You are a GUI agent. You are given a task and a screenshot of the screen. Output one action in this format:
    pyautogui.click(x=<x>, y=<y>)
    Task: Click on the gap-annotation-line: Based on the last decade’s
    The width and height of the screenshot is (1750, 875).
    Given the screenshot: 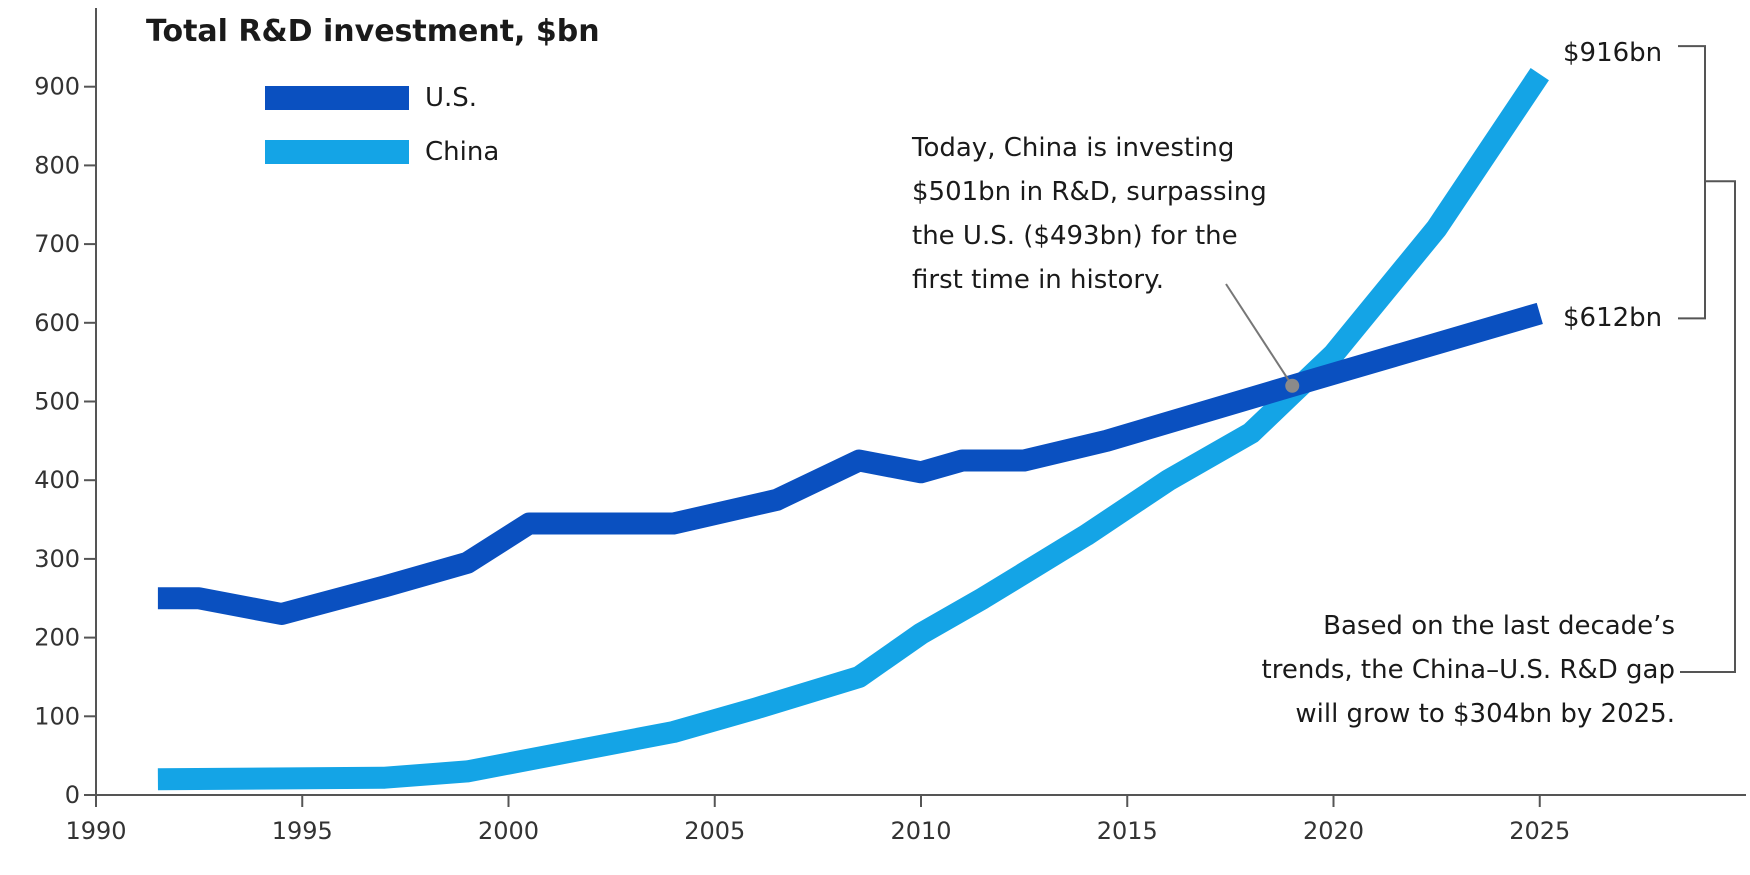 What is the action you would take?
    pyautogui.click(x=1499, y=626)
    